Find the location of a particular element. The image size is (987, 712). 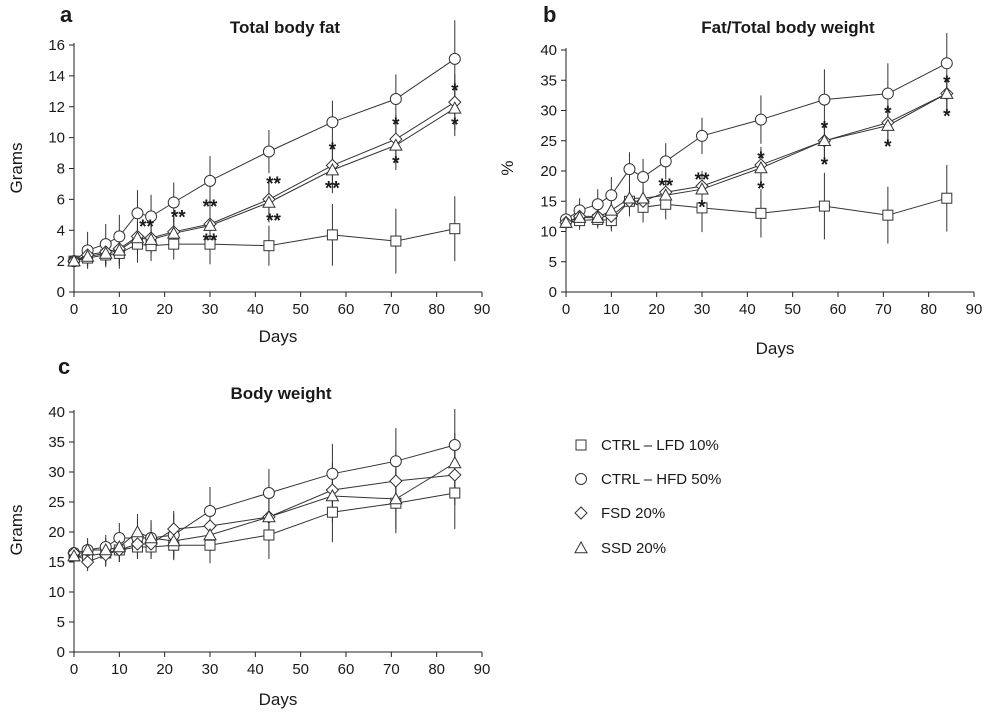

y-tick-label: 12 is located at coordinates (56, 107).